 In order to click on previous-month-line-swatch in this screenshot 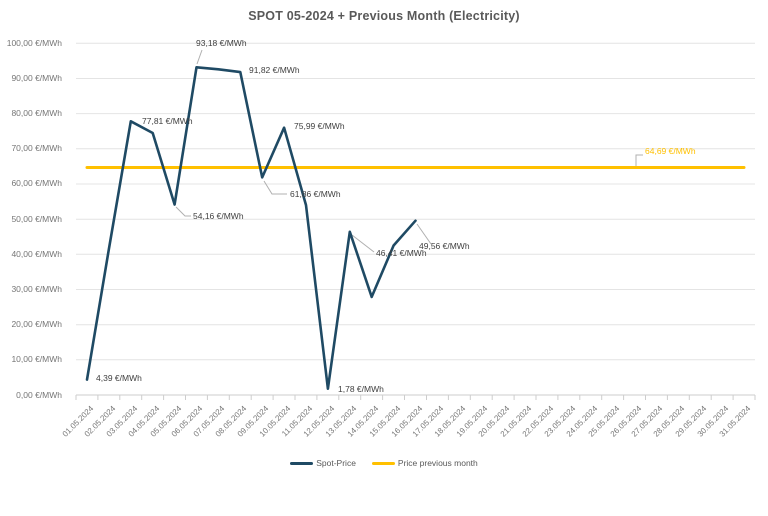, I will do `click(383, 463)`.